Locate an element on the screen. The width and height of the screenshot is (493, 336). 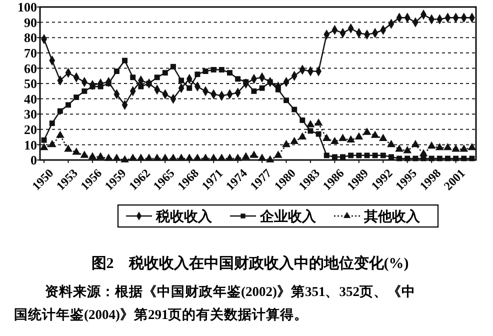
y-tick-label: 80 is located at coordinates (30, 38).